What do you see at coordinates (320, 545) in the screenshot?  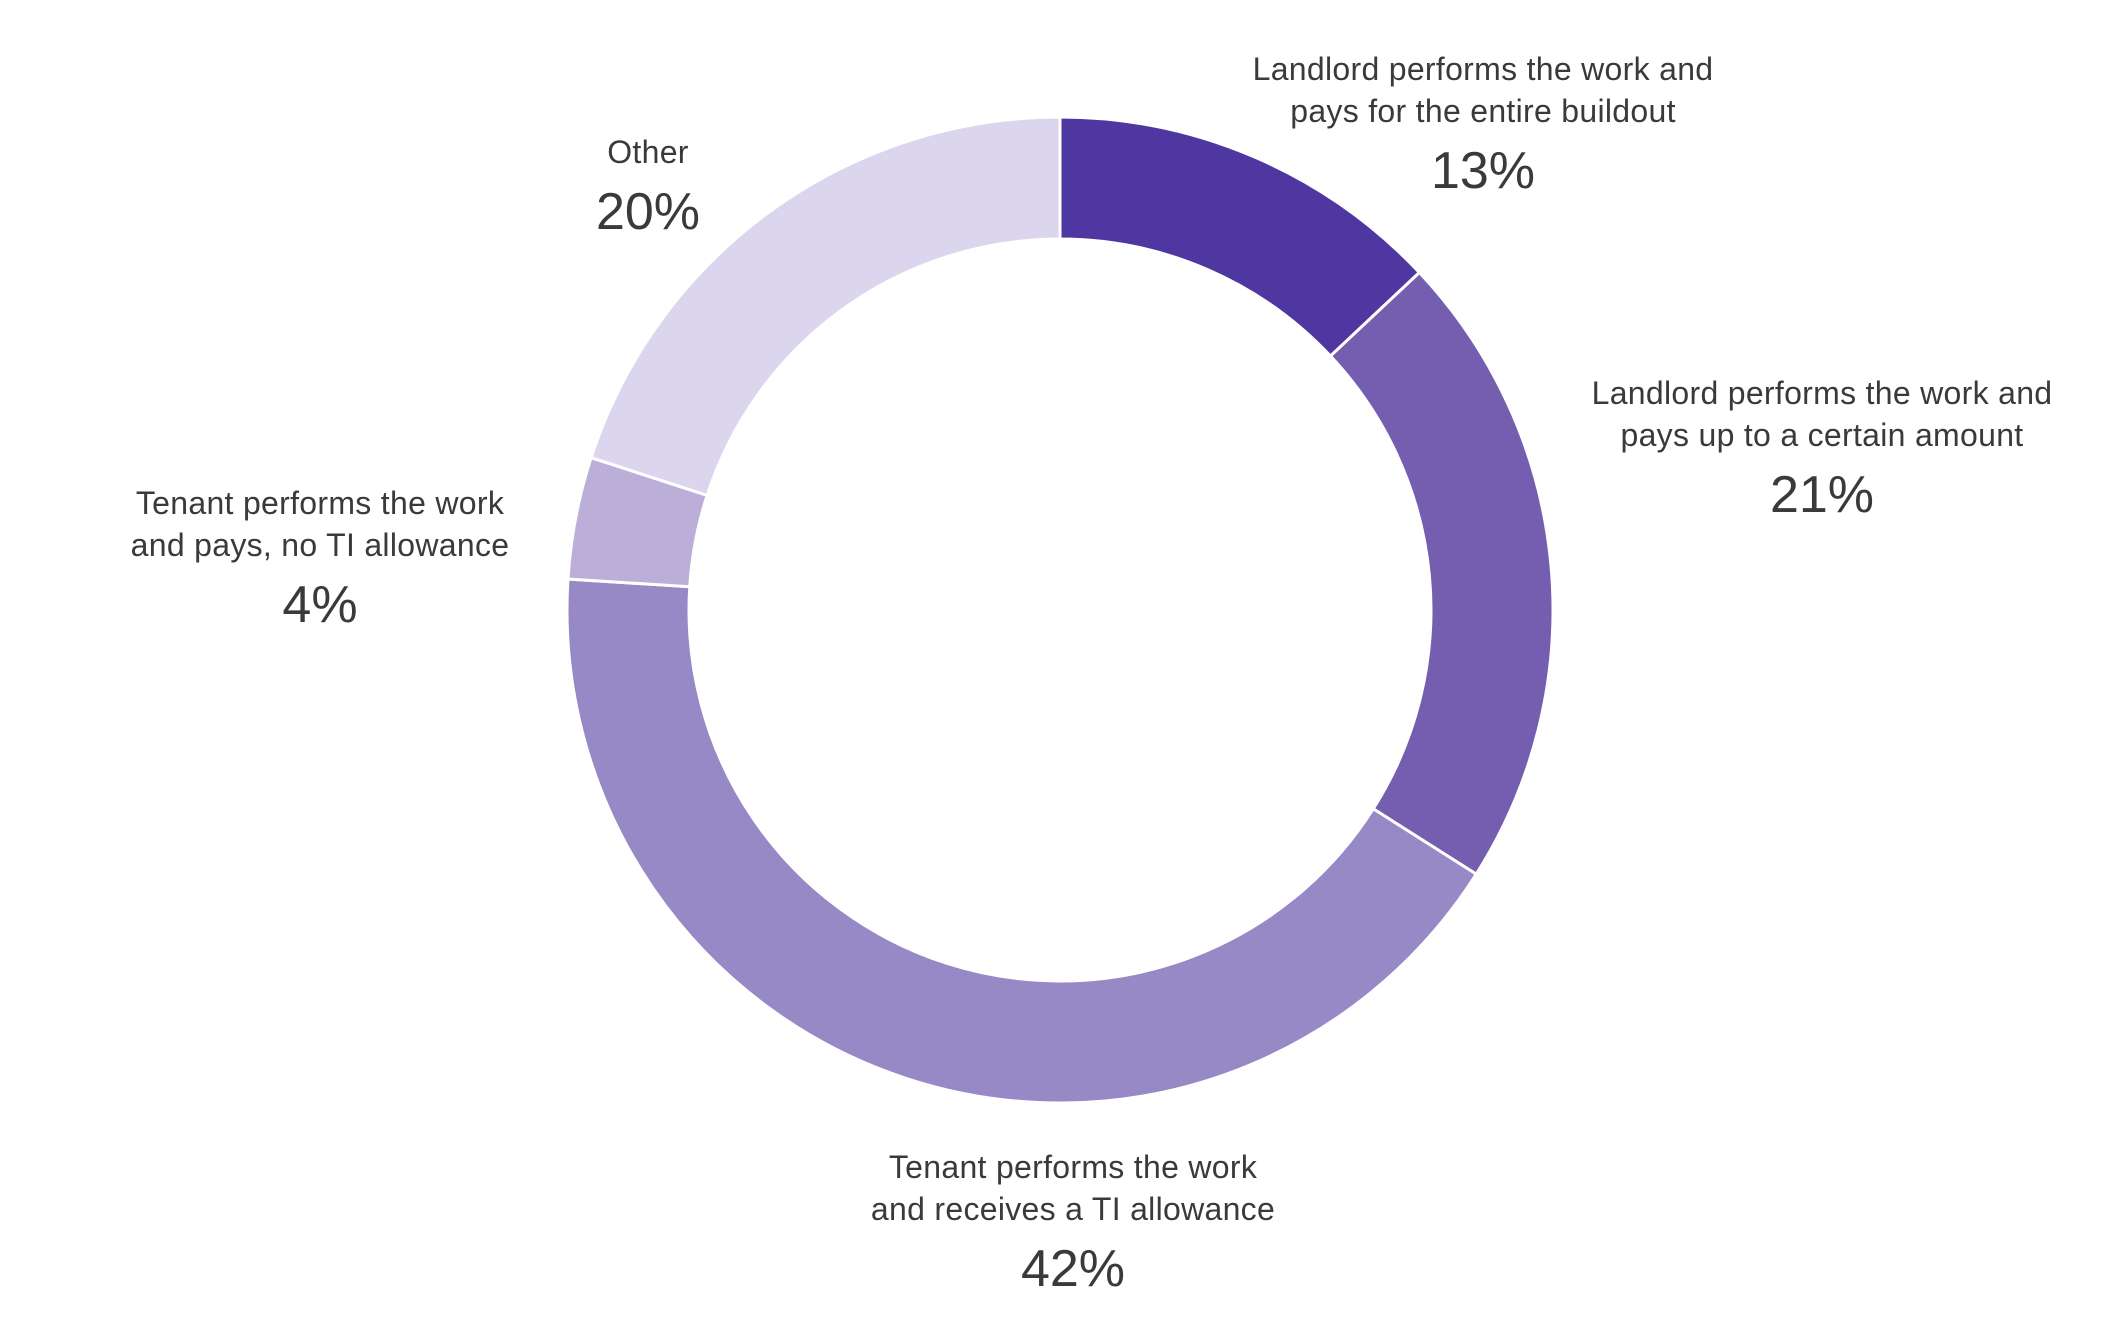 I see `slice-label-line: and pays, no TI allowance` at bounding box center [320, 545].